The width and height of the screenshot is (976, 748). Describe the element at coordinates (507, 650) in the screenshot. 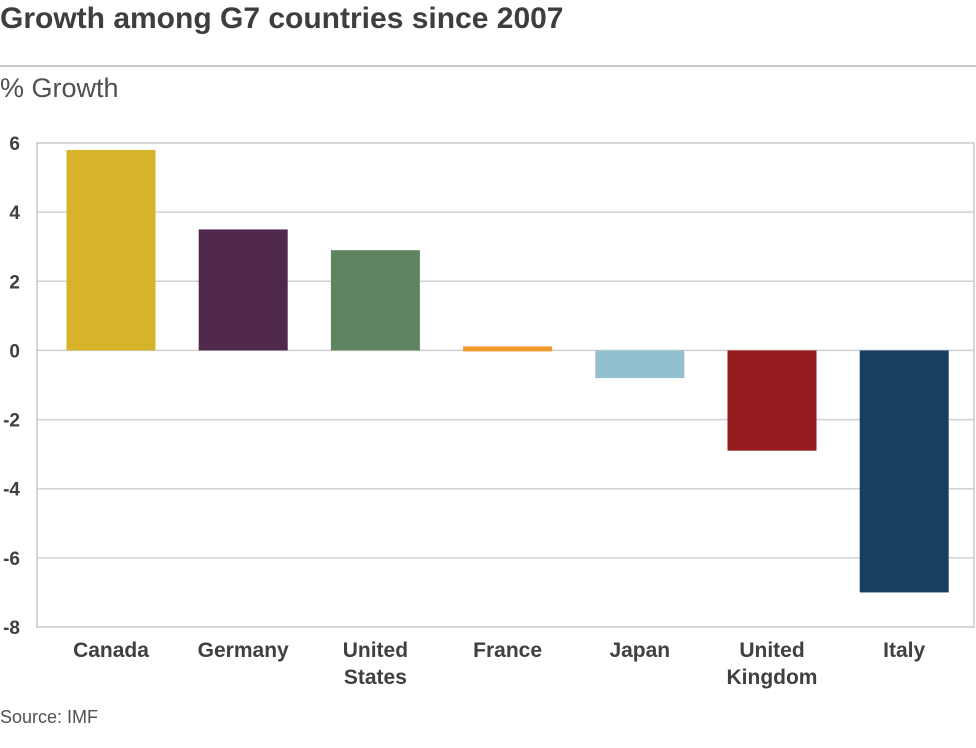

I see `x-category-label: France` at that location.